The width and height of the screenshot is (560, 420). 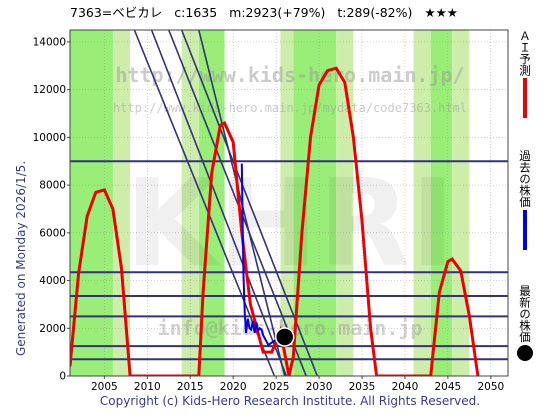 I want to click on legend-ai-forecast-label: ＡＩ予測, so click(x=525, y=53).